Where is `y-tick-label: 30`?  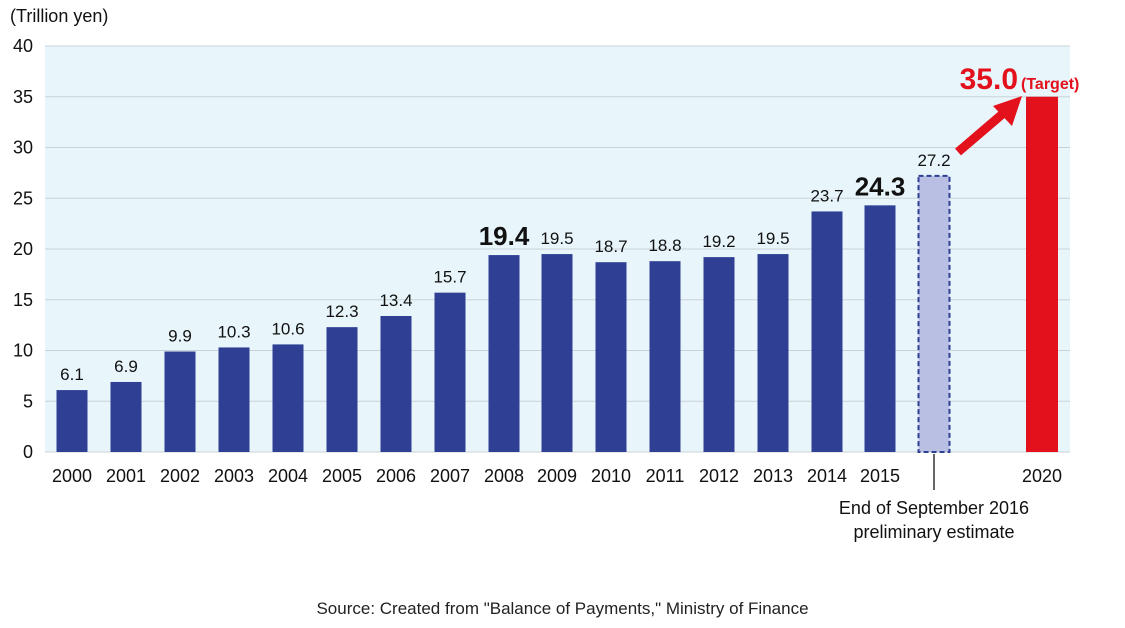
y-tick-label: 30 is located at coordinates (23, 148).